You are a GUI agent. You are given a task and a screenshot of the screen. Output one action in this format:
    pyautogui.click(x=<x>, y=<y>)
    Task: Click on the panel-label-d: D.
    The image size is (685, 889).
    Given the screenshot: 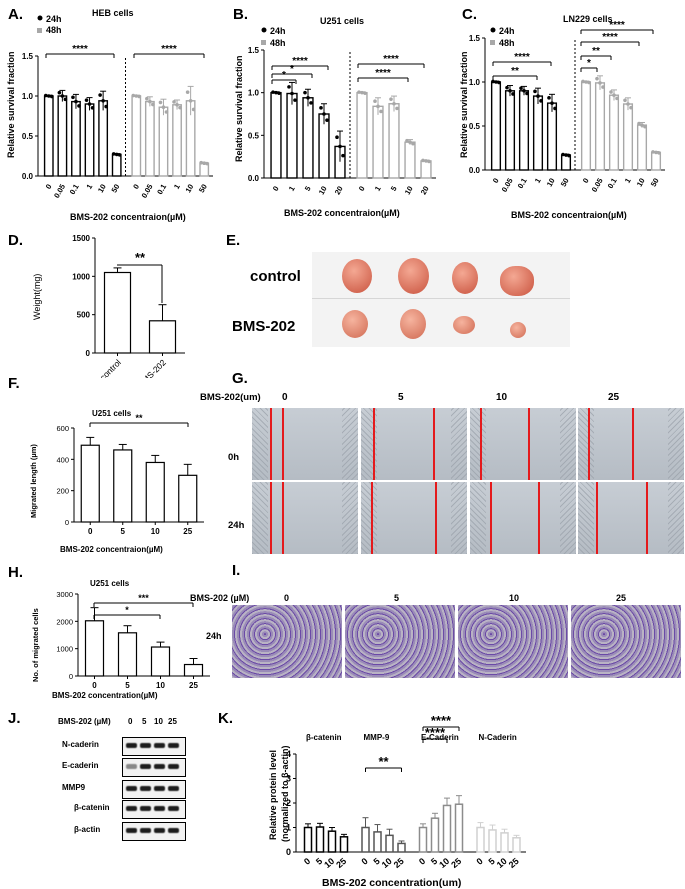 What is the action you would take?
    pyautogui.click(x=15, y=240)
    